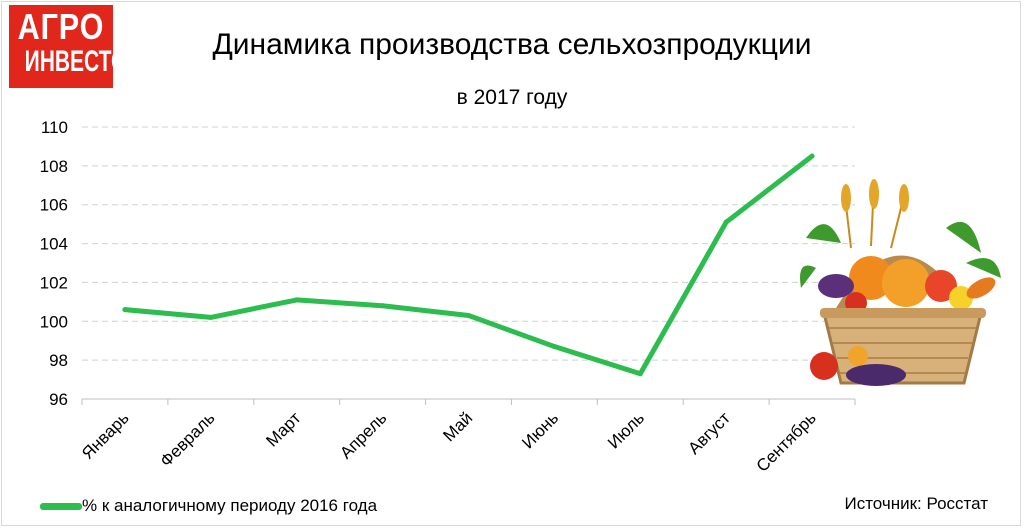 The width and height of the screenshot is (1024, 529). I want to click on y-tick-label: 102, so click(54, 282).